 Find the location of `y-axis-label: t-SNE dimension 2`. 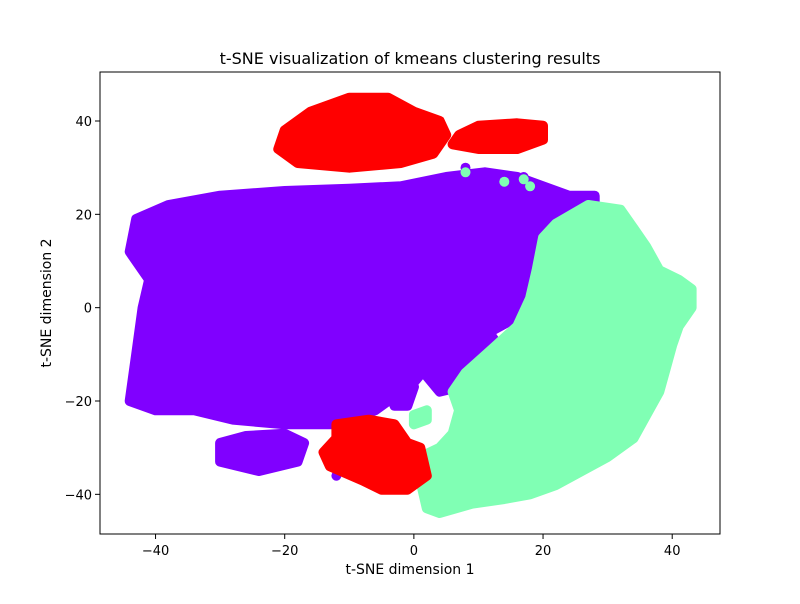

y-axis-label: t-SNE dimension 2 is located at coordinates (47, 302).